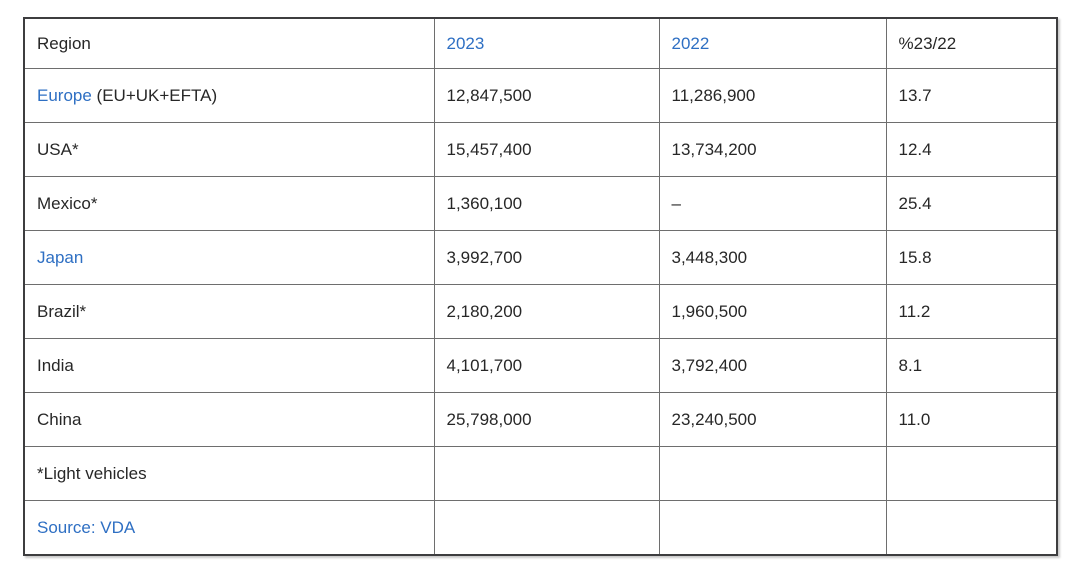 The image size is (1080, 576). I want to click on value-2022-cell: 1,960,500, so click(772, 311).